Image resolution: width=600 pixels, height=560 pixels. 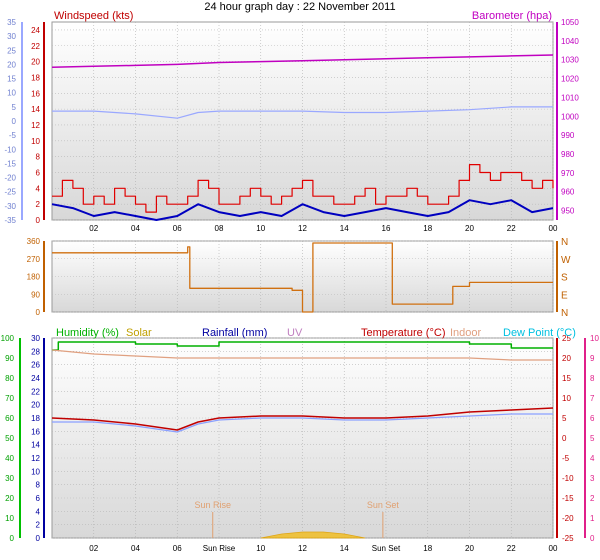 I want to click on uv-tick-label: 2, so click(x=592, y=498).